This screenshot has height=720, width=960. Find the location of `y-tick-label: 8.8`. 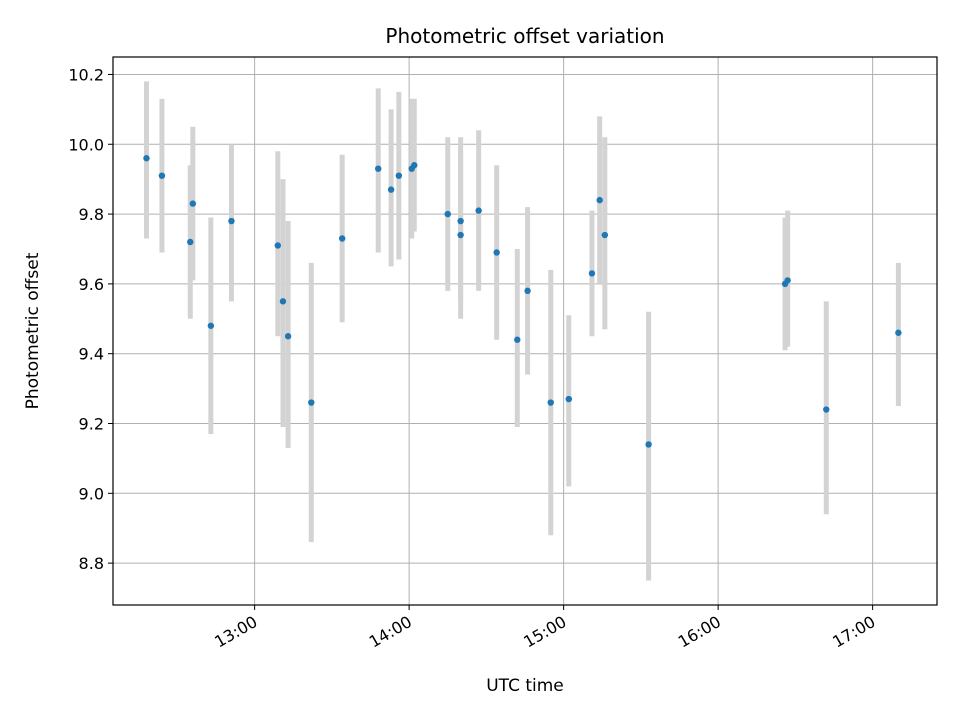

y-tick-label: 8.8 is located at coordinates (91, 563).